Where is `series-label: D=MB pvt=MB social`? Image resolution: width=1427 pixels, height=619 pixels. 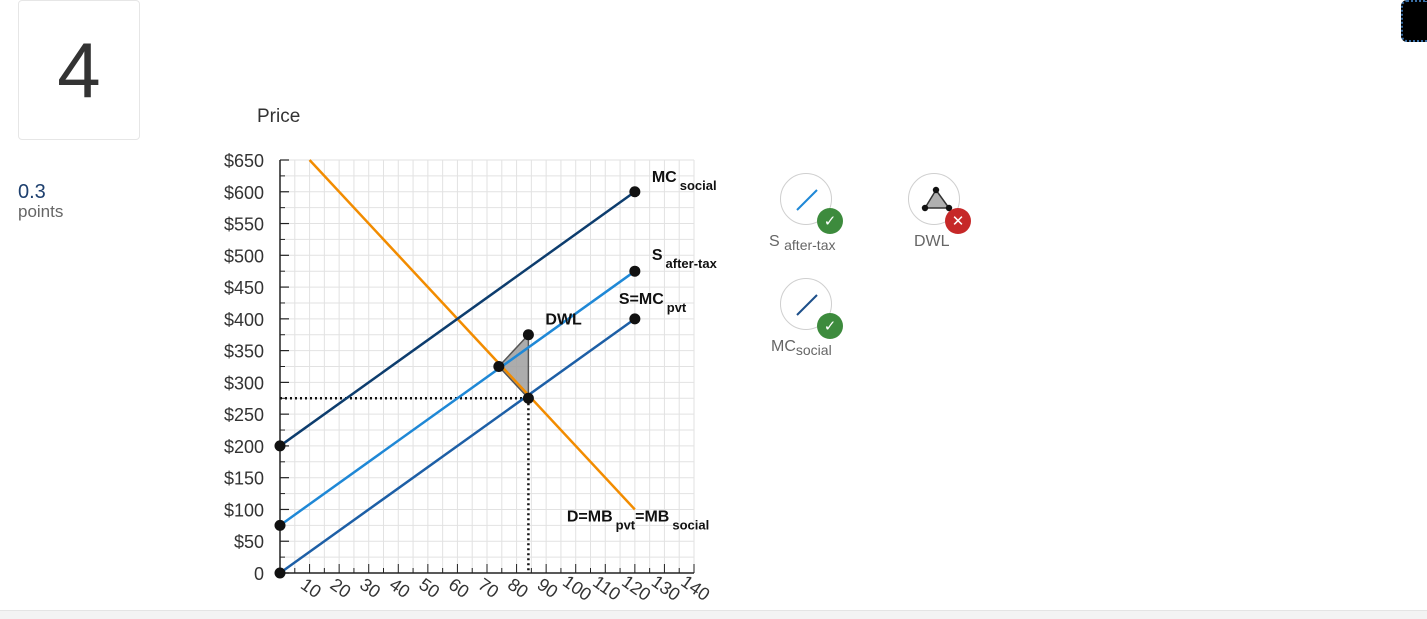
series-label: D=MB pvt=MB social is located at coordinates (638, 520).